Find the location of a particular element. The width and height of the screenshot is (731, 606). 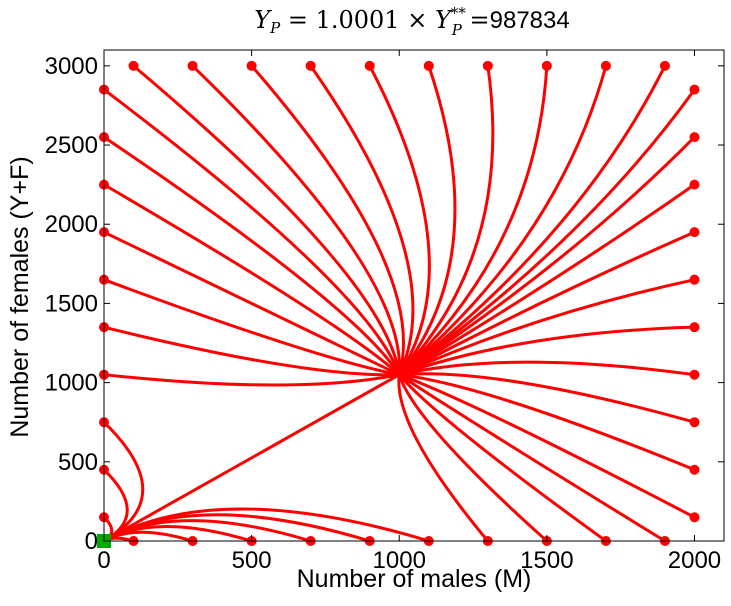

x-tick-label: 2000 is located at coordinates (694, 560).